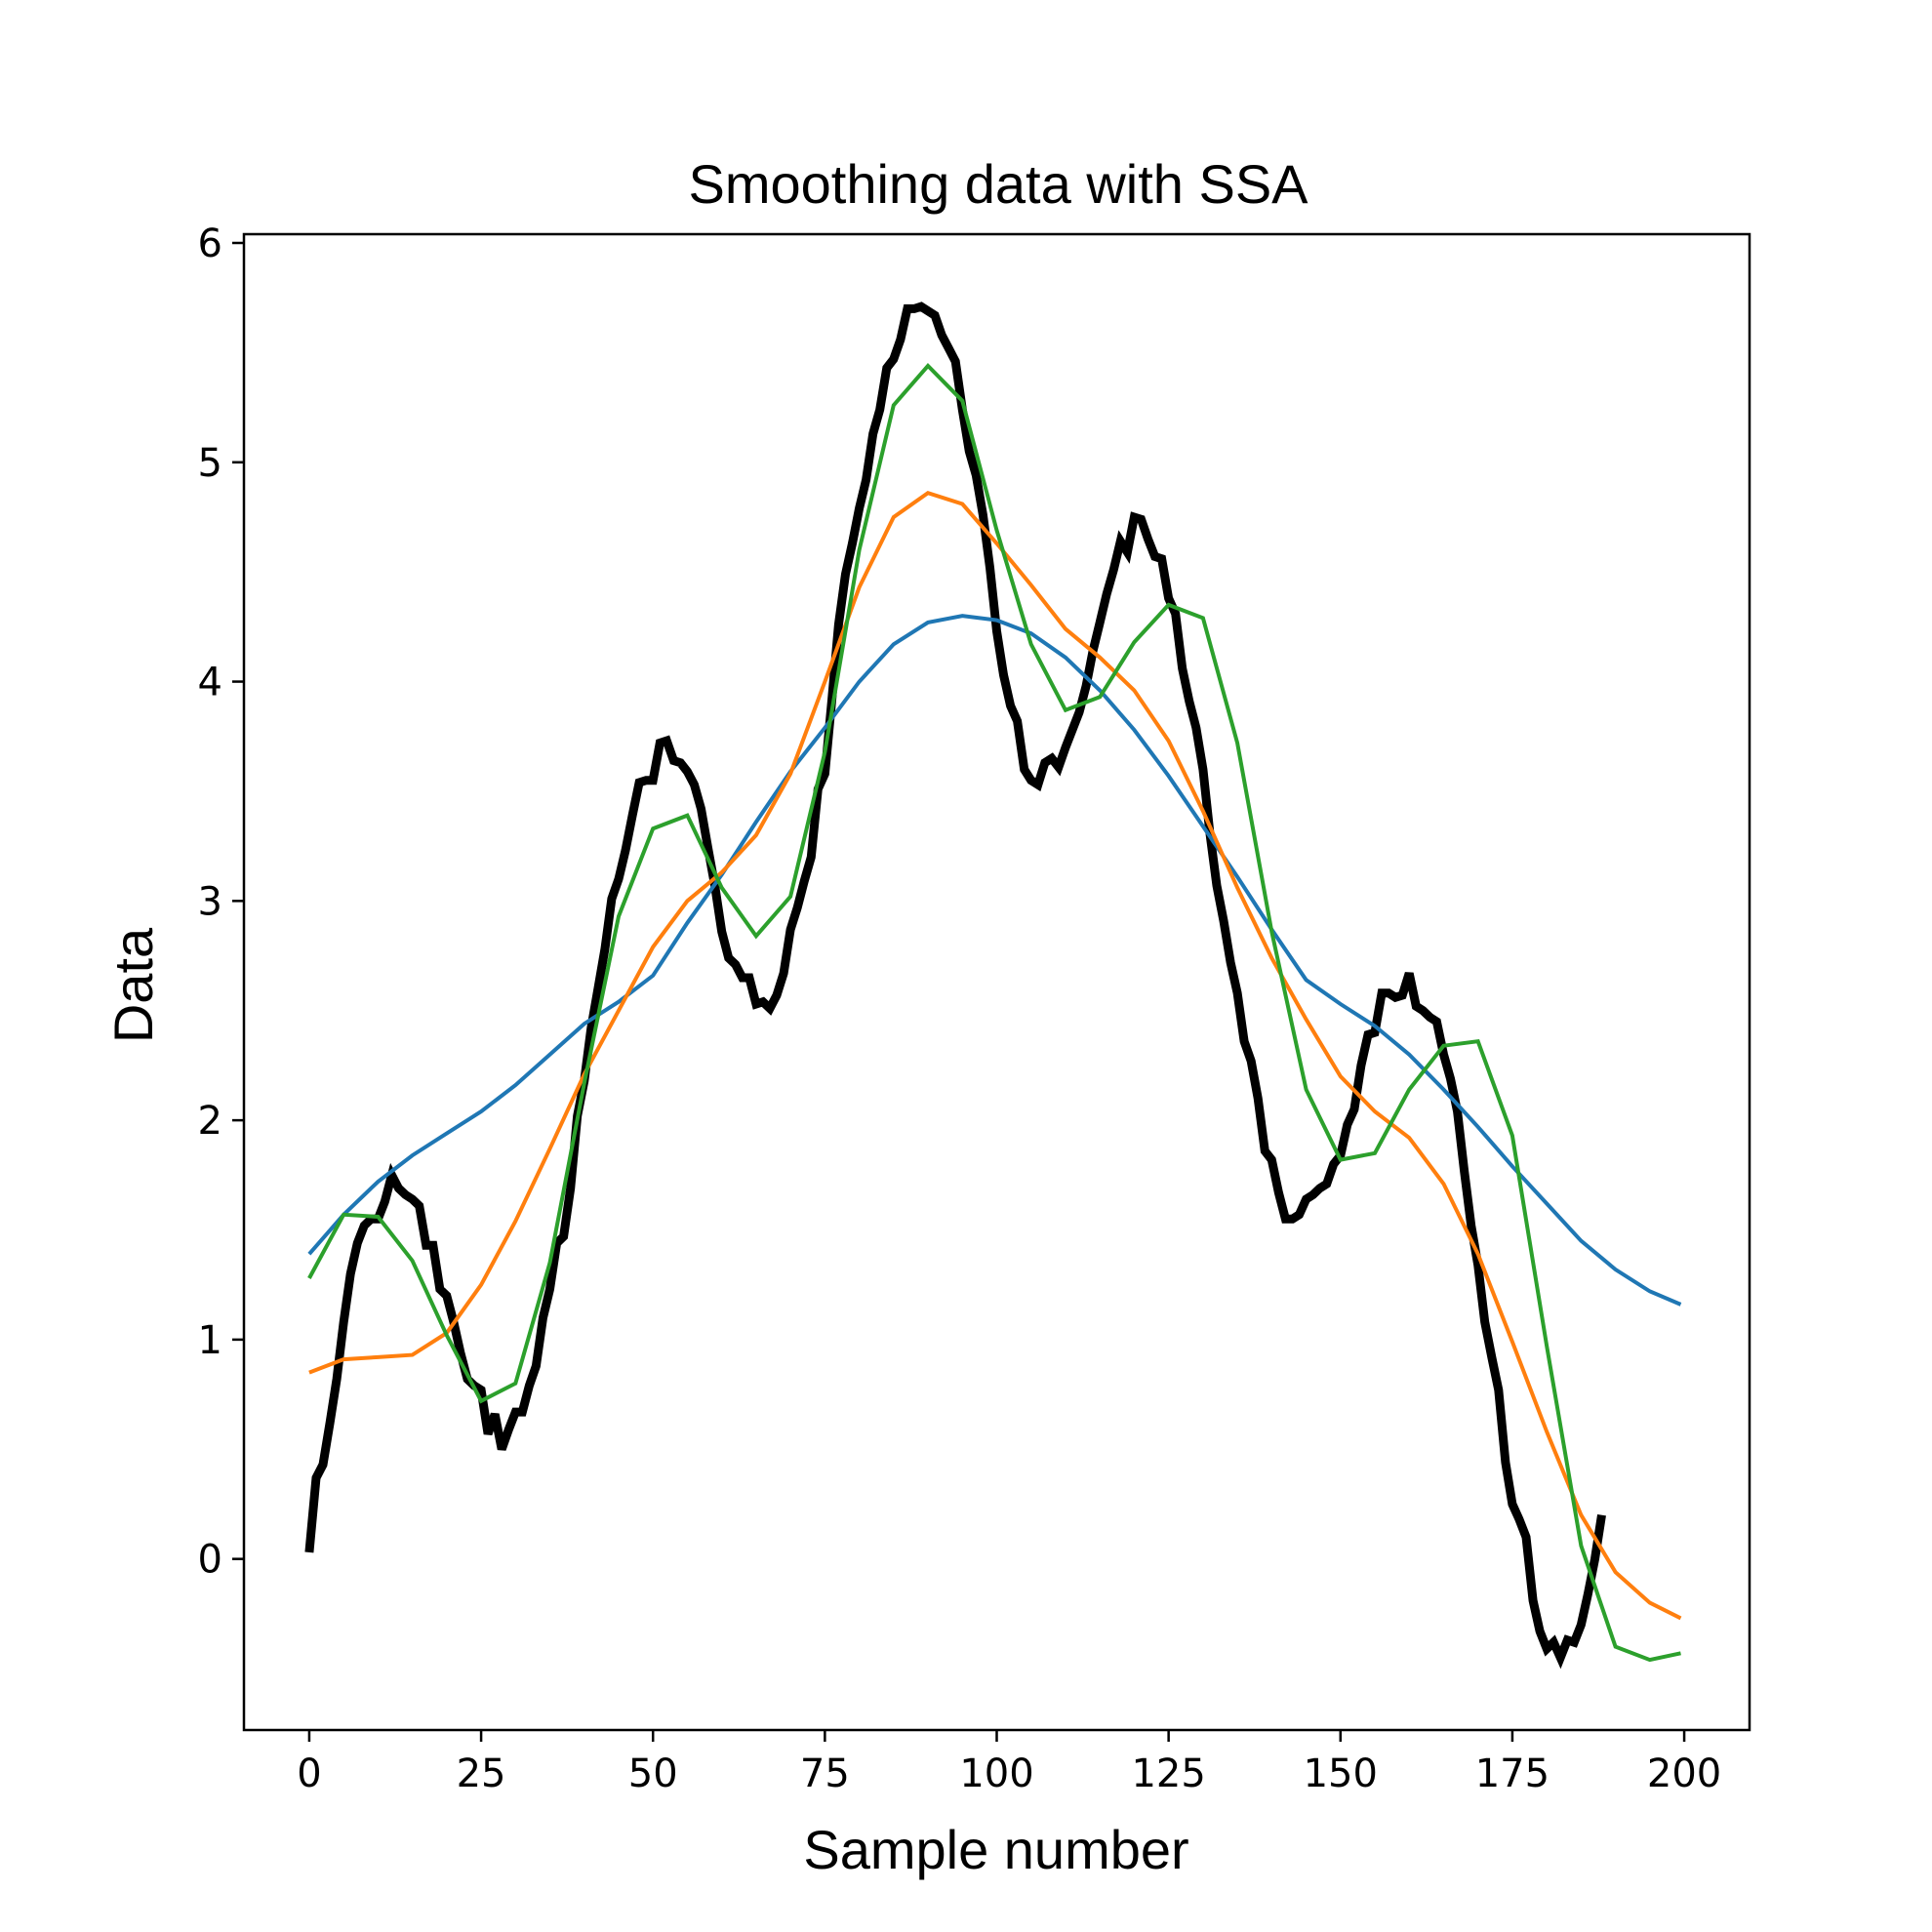  I want to click on y-ticks: 0 1 2 3 4 5 6, so click(221, 902).